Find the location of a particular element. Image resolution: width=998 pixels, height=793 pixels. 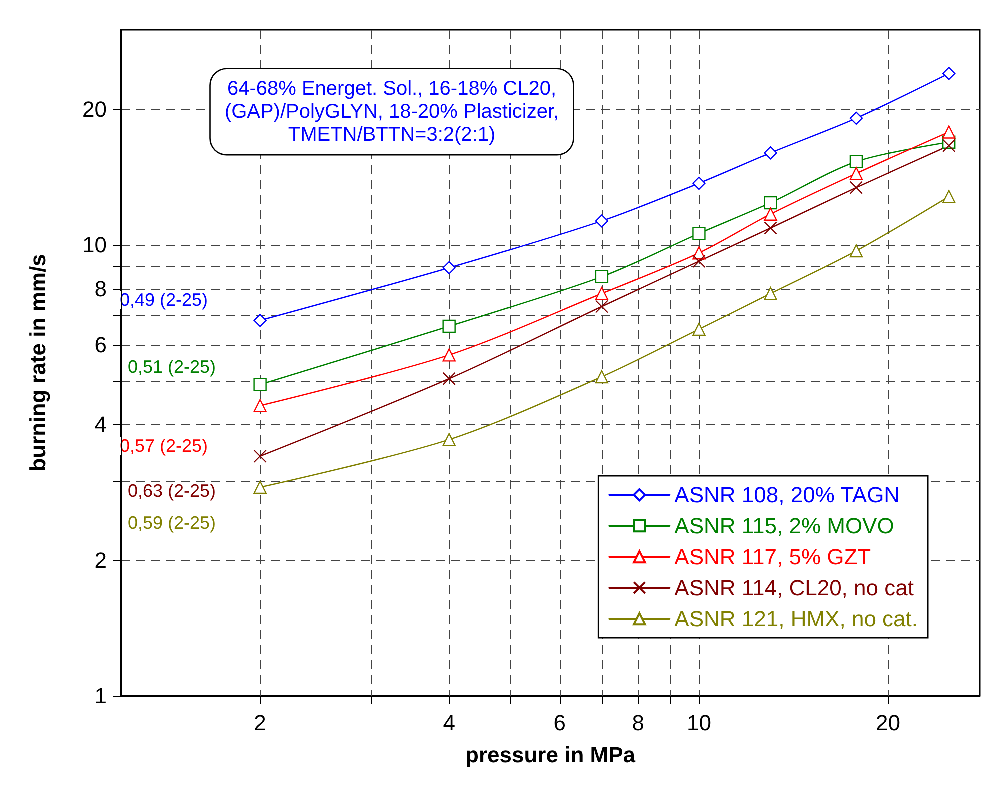

x-tick-label: 4 is located at coordinates (449, 723).